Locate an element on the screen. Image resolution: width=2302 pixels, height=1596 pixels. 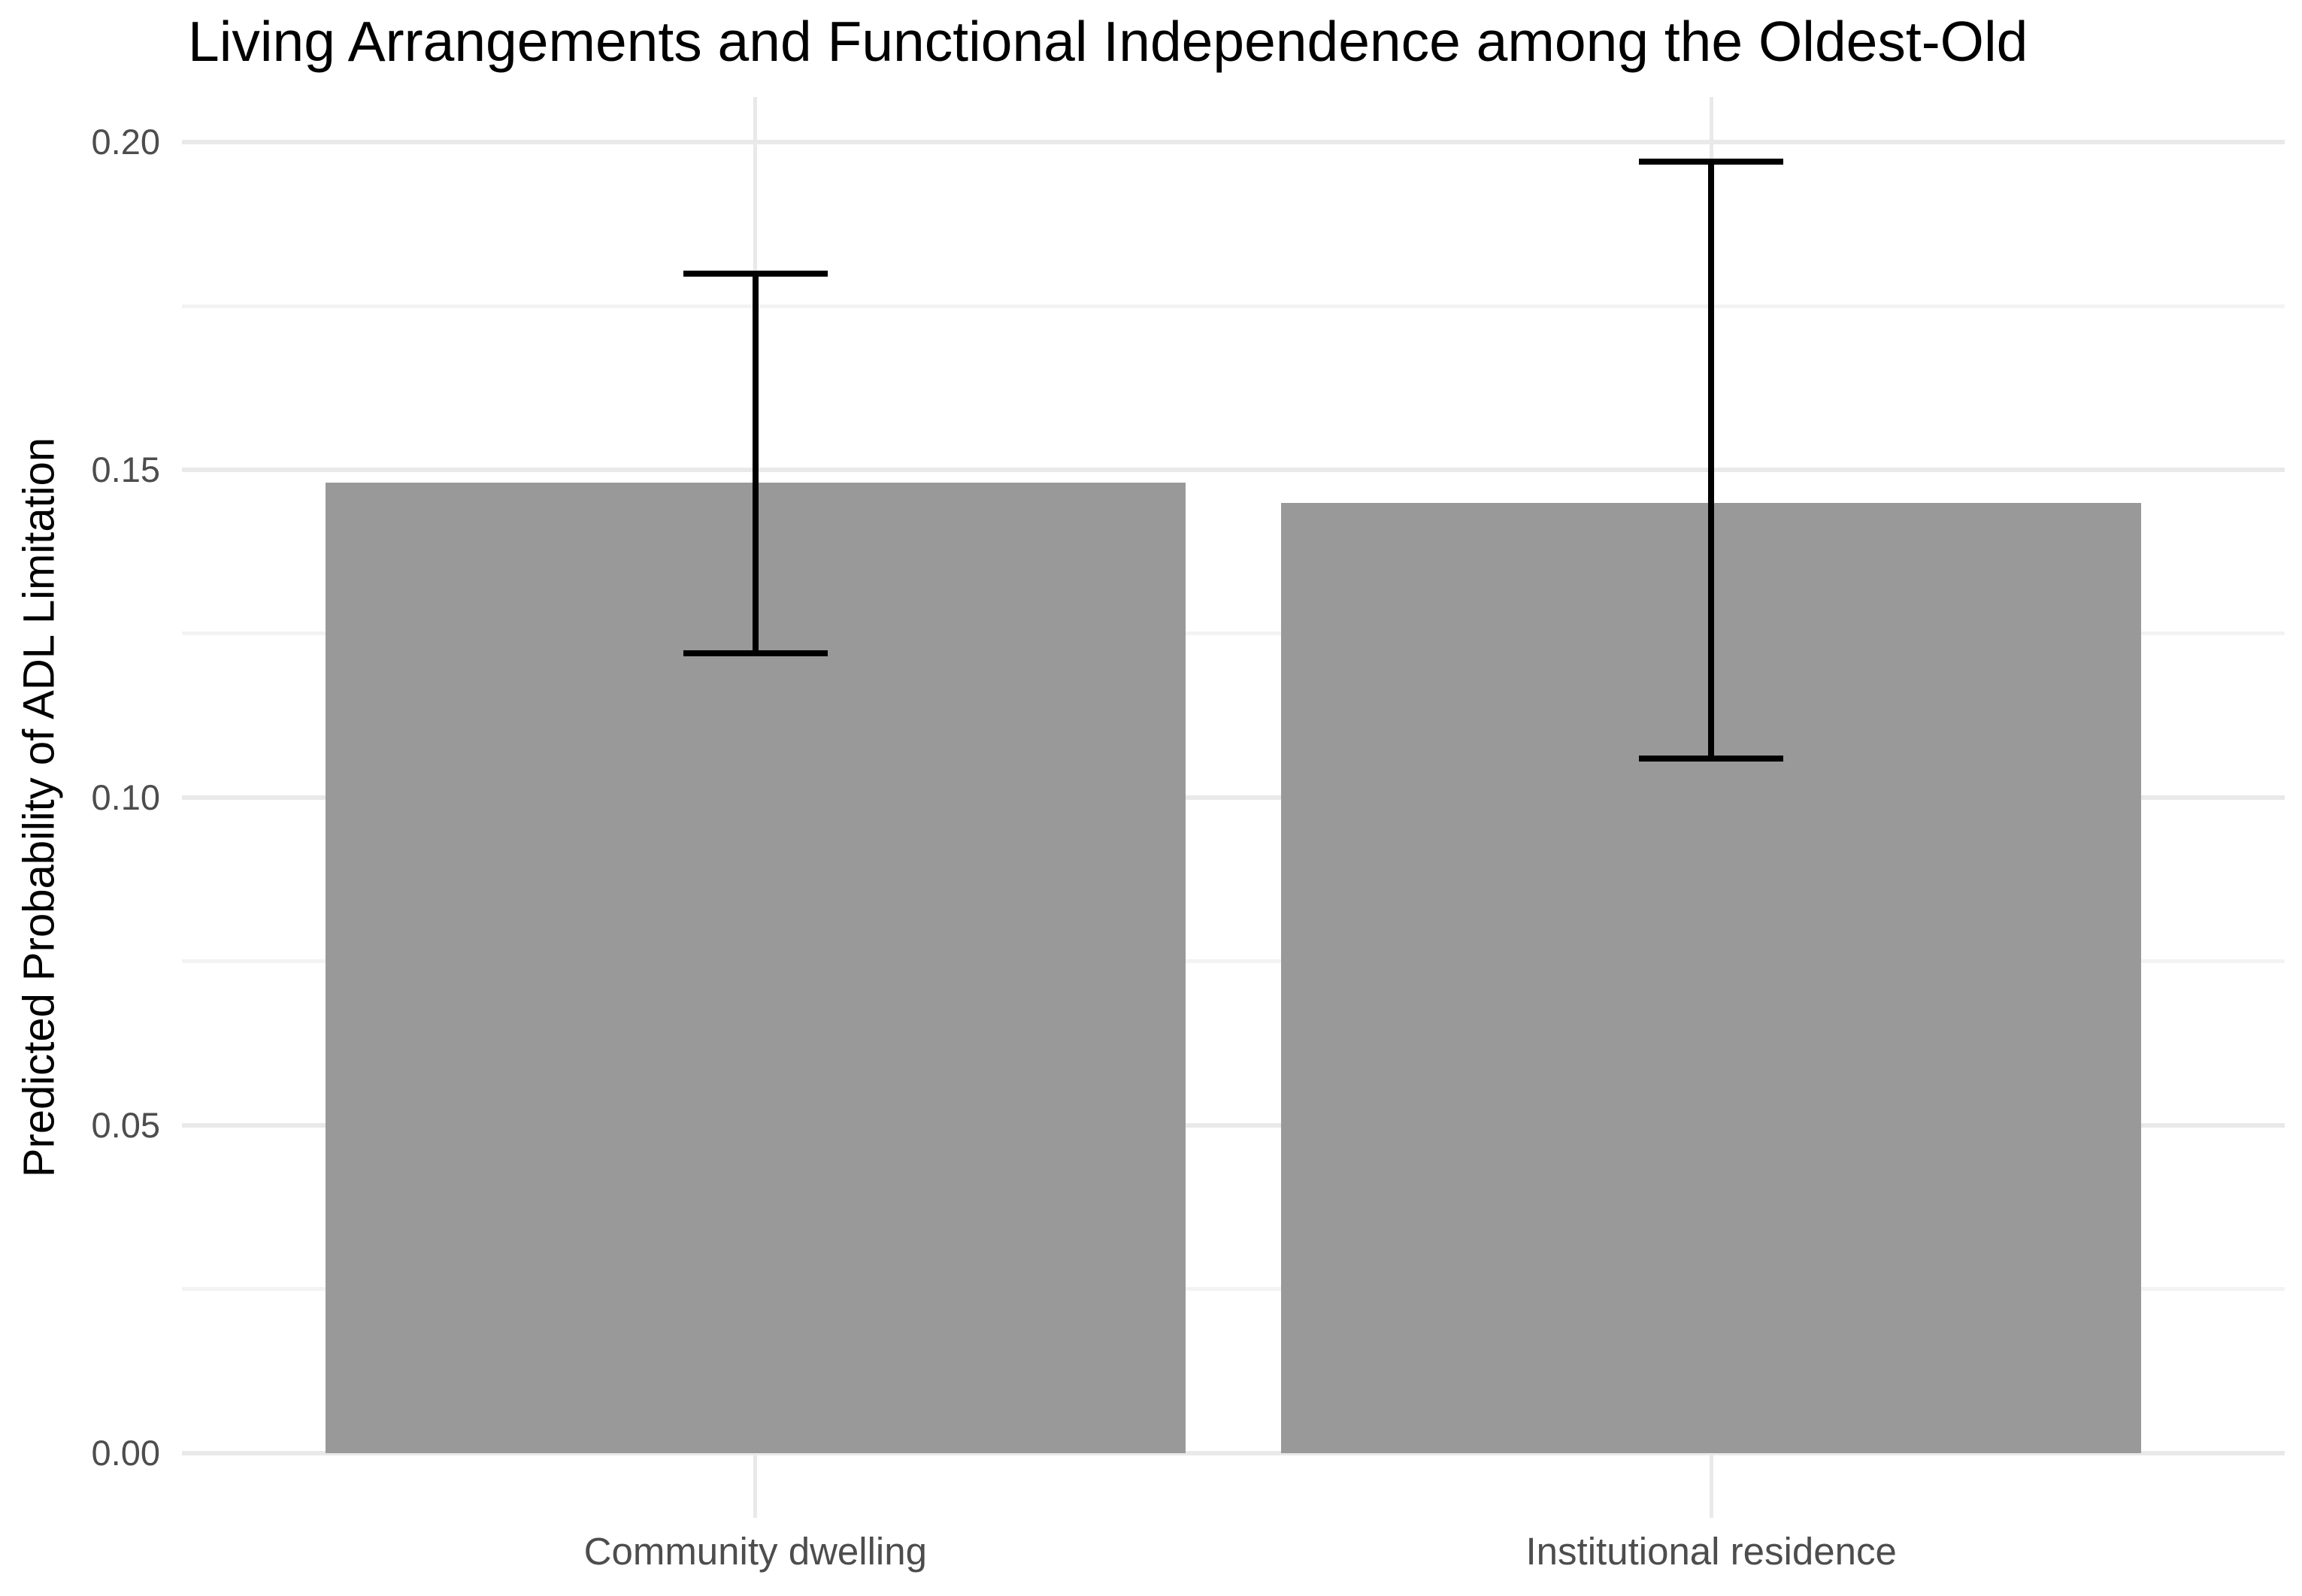
y-tick-label: 0.15 is located at coordinates (125, 470).